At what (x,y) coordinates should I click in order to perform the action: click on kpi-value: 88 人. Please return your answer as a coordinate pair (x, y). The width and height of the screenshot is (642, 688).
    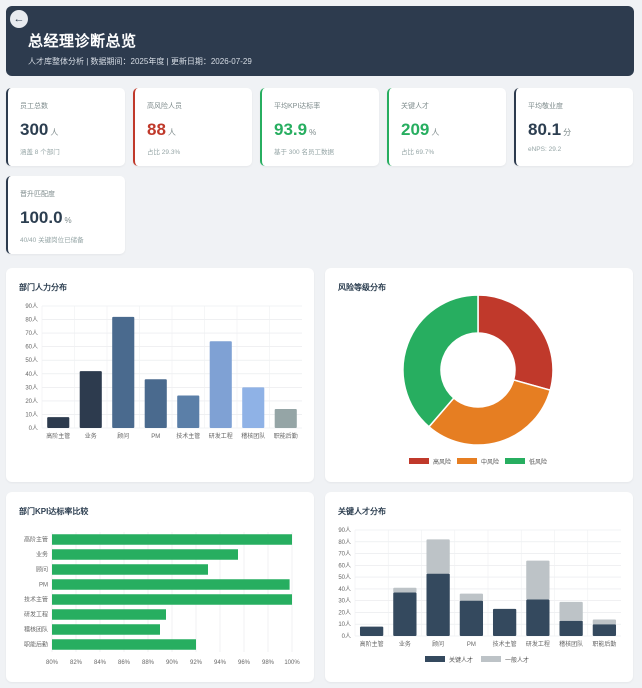
    Looking at the image, I should click on (161, 129).